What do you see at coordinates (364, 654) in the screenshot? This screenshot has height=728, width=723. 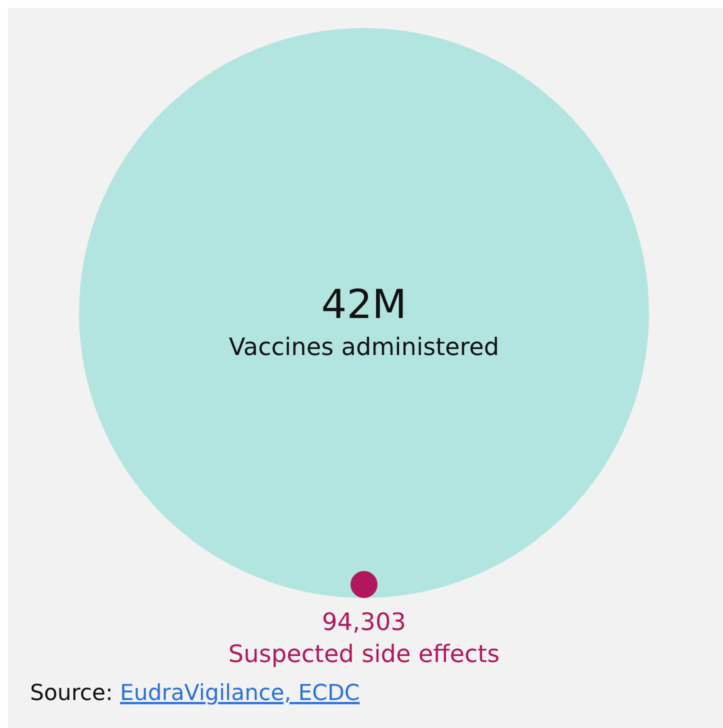 I see `category-label: Suspected side effects` at bounding box center [364, 654].